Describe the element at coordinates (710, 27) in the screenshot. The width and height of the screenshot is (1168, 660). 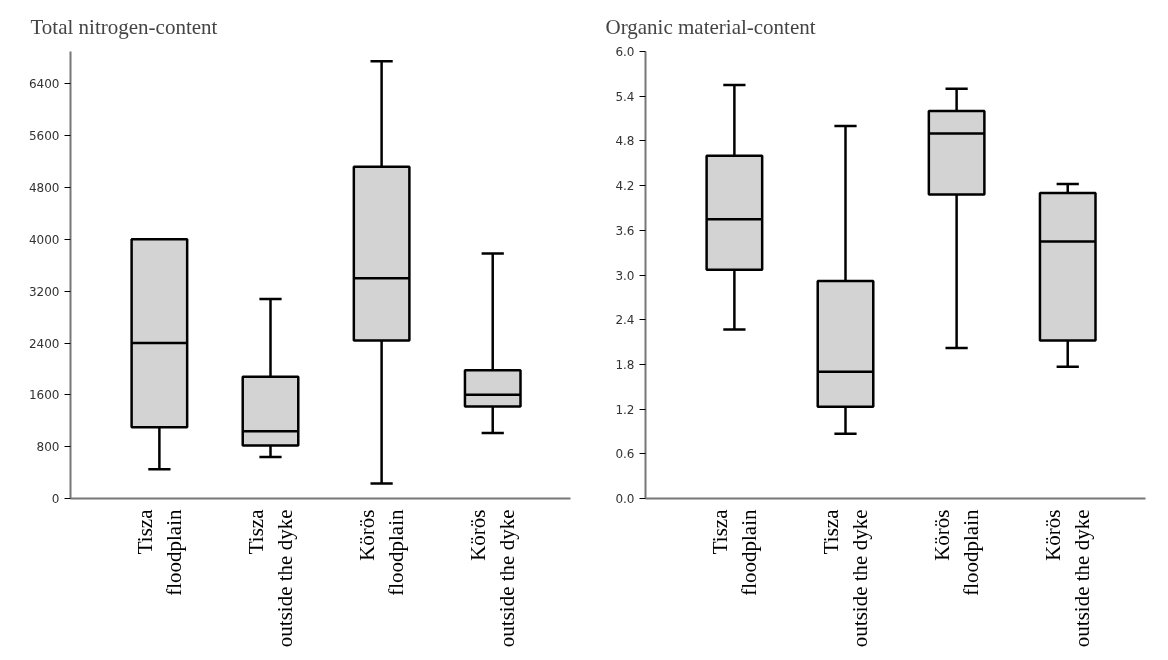
I see `chart-title: Organic material-content` at that location.